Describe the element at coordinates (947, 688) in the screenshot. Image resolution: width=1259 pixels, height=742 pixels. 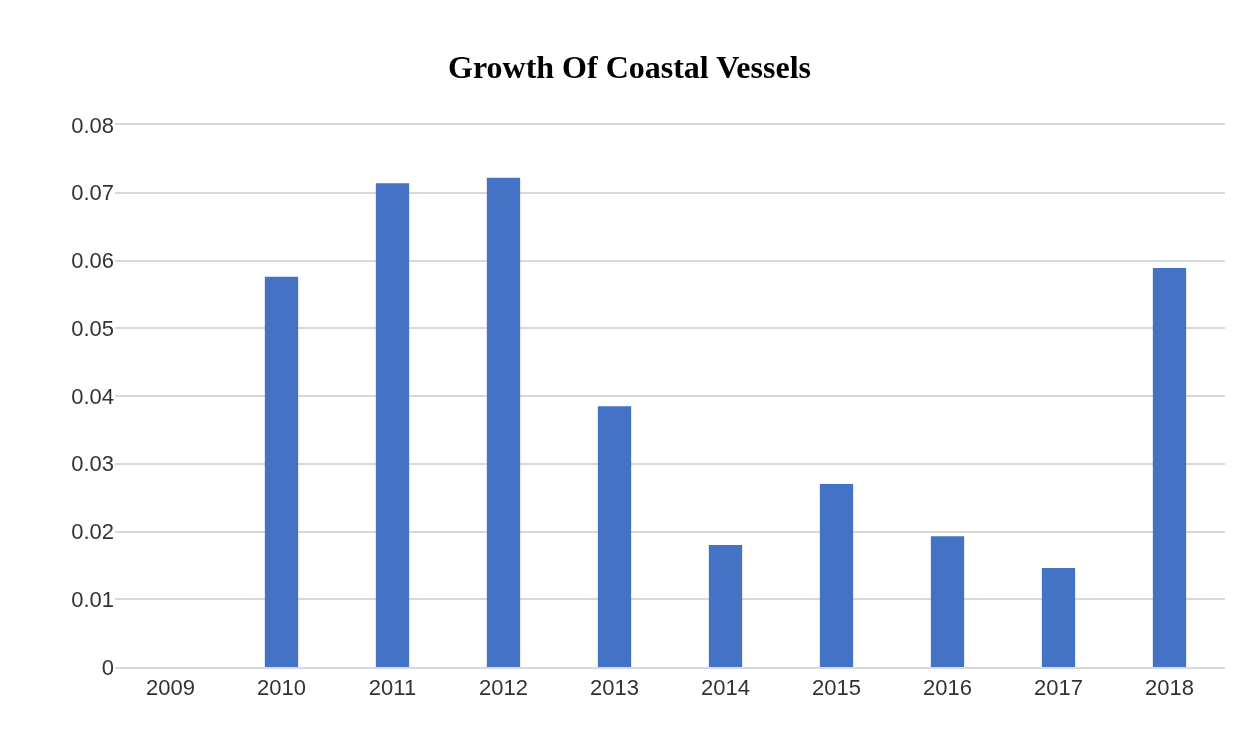
I see `x-tick-label: 2016` at that location.